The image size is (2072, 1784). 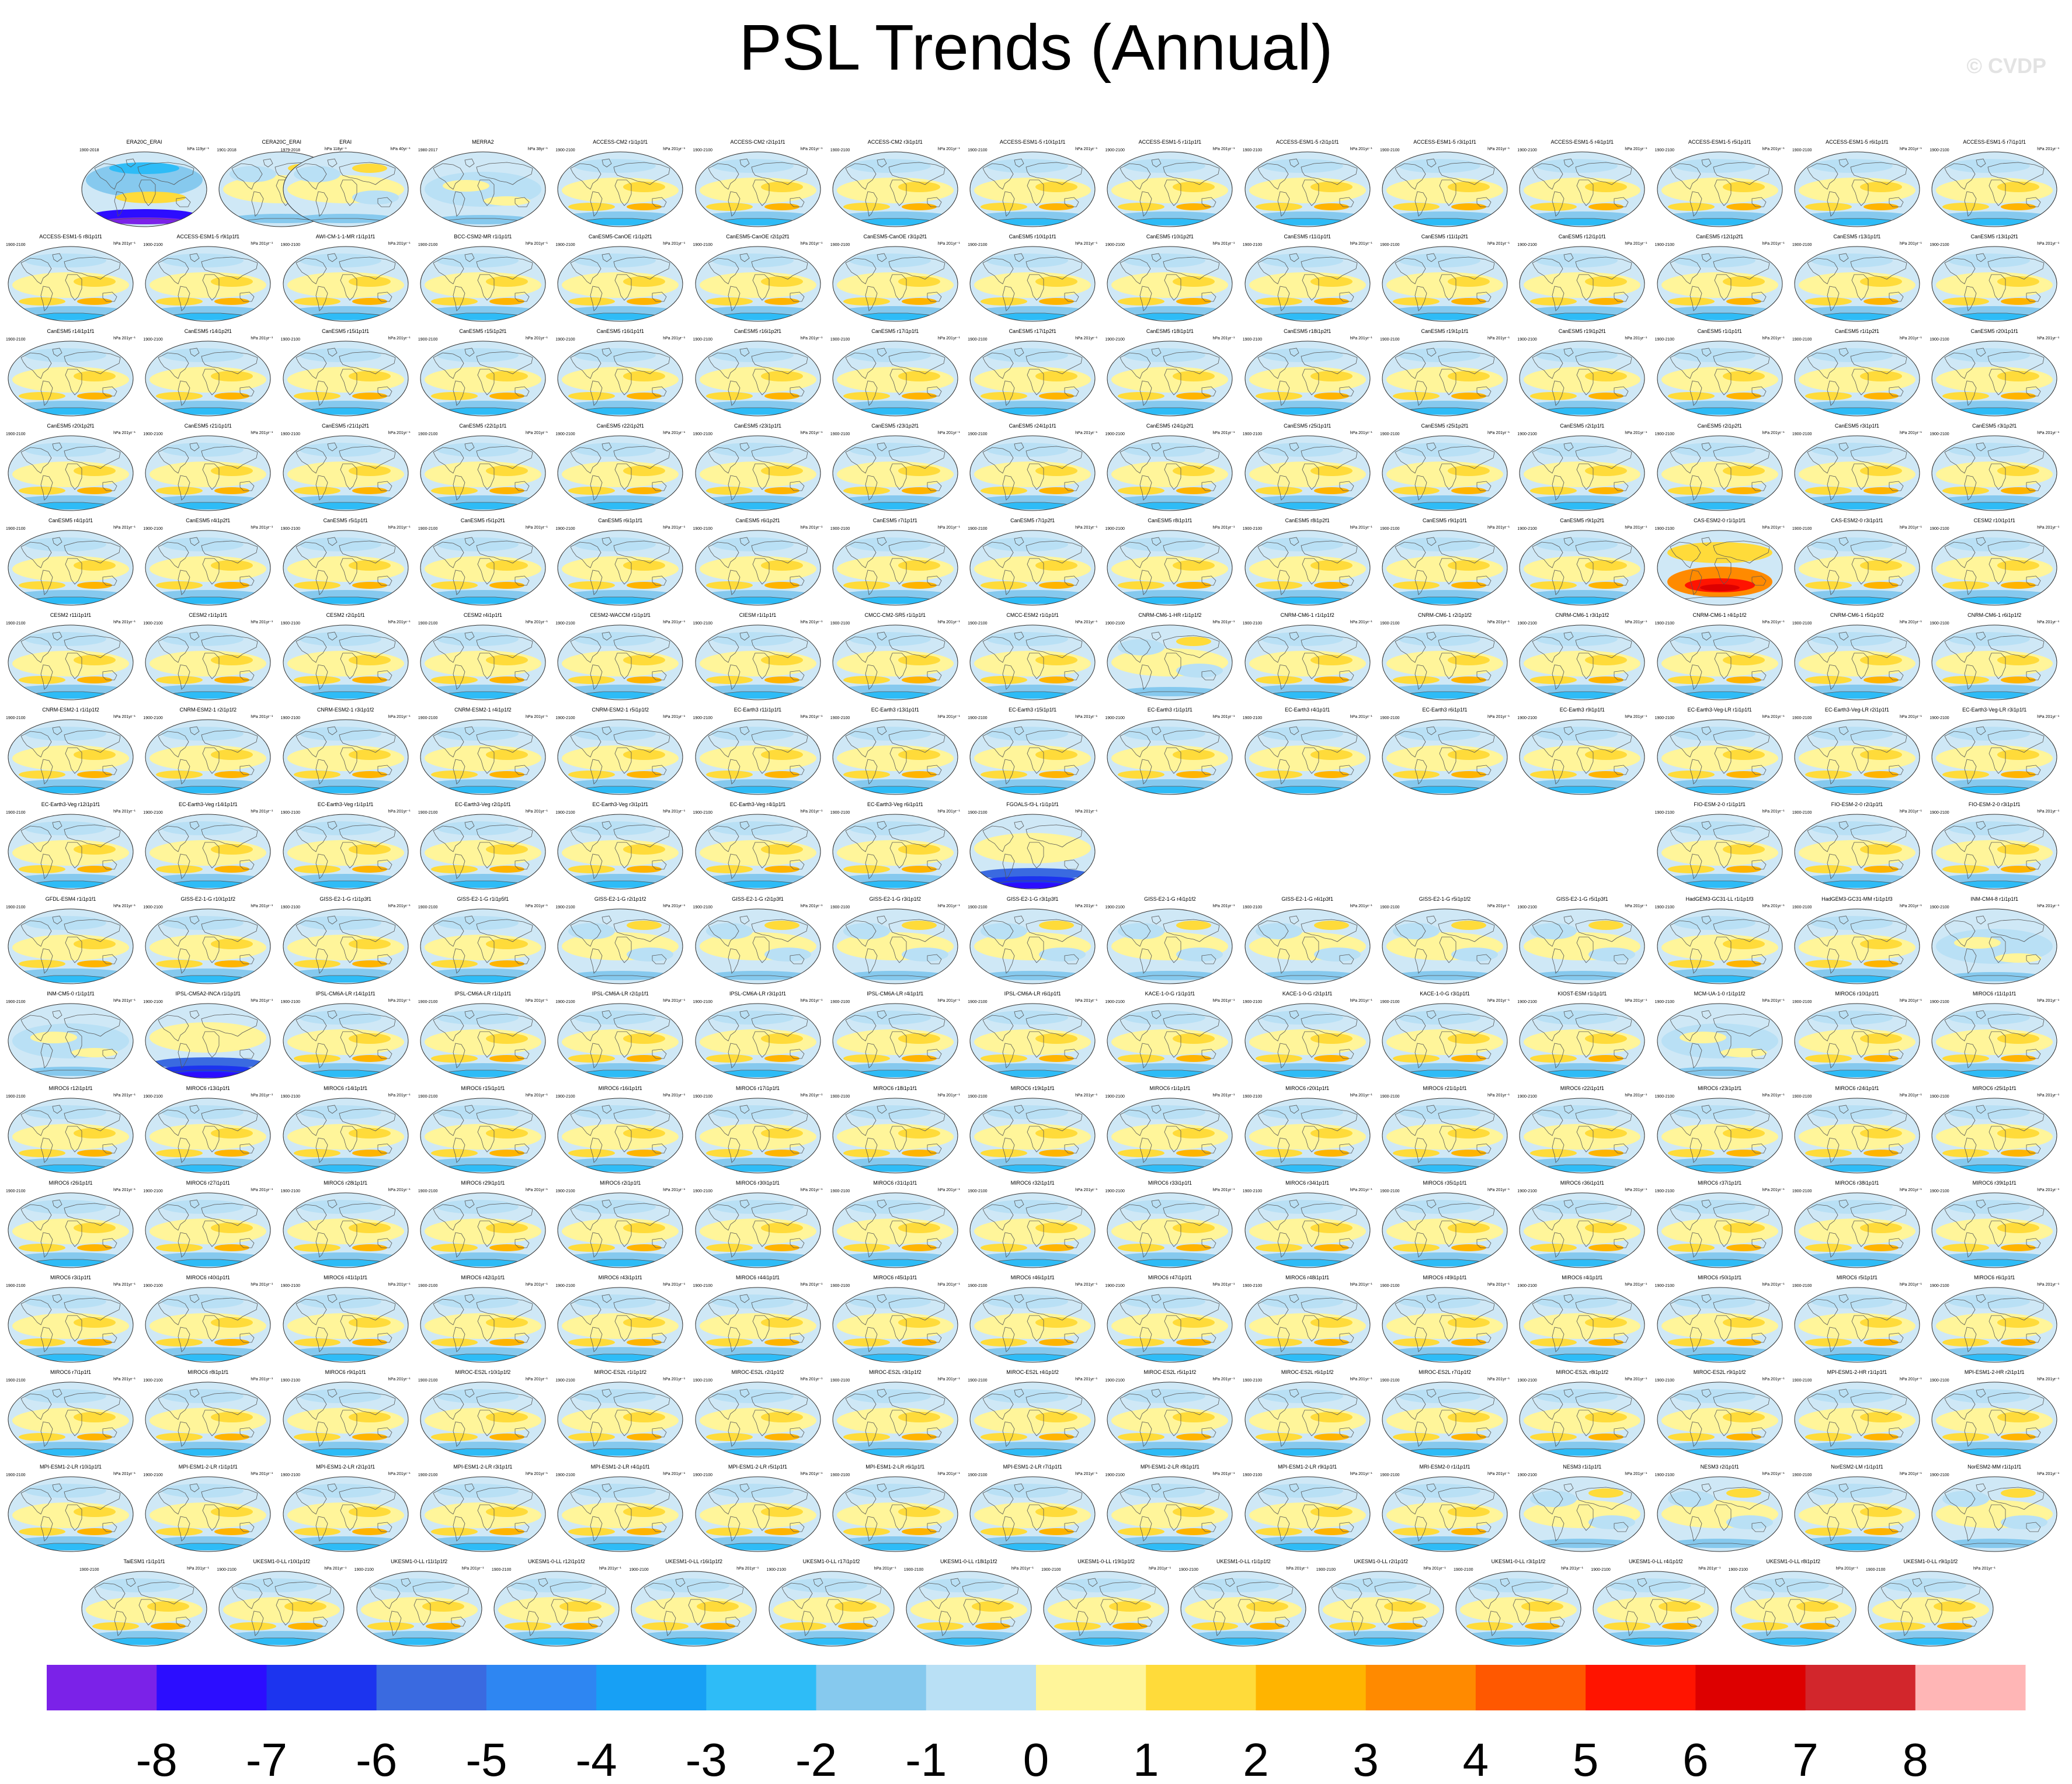 I want to click on panel-title: CNRM-CM6-1 r1i1p1f2, so click(x=1307, y=615).